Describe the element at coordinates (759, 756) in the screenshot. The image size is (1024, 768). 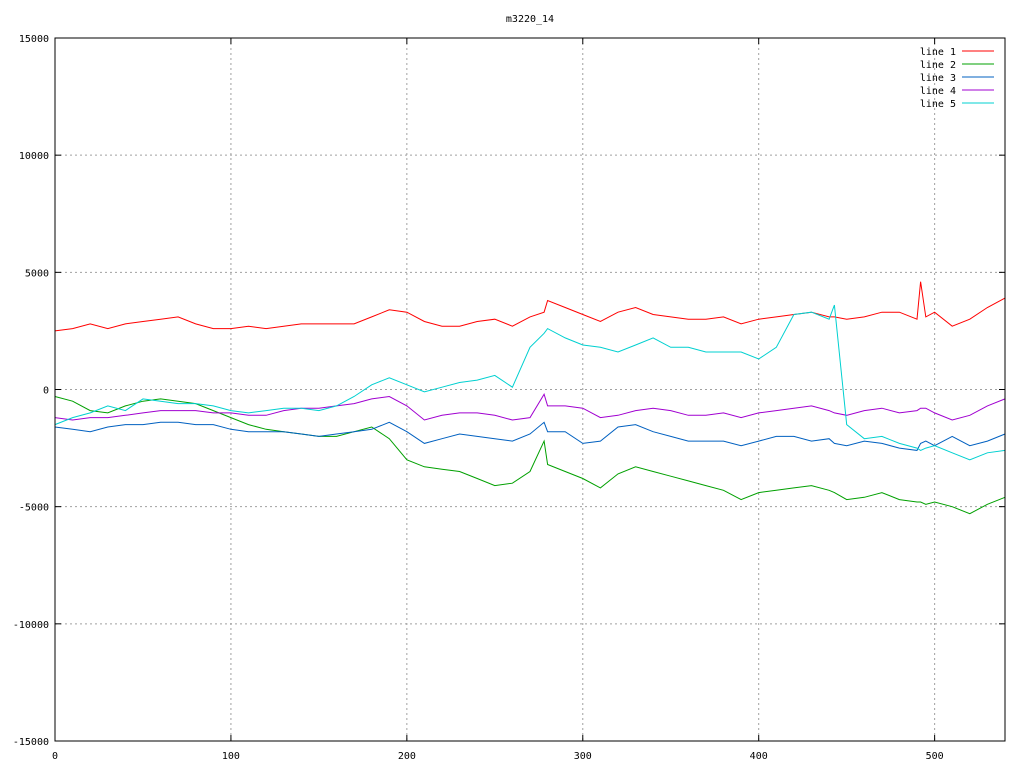
I see `x-tick-label: 400` at that location.